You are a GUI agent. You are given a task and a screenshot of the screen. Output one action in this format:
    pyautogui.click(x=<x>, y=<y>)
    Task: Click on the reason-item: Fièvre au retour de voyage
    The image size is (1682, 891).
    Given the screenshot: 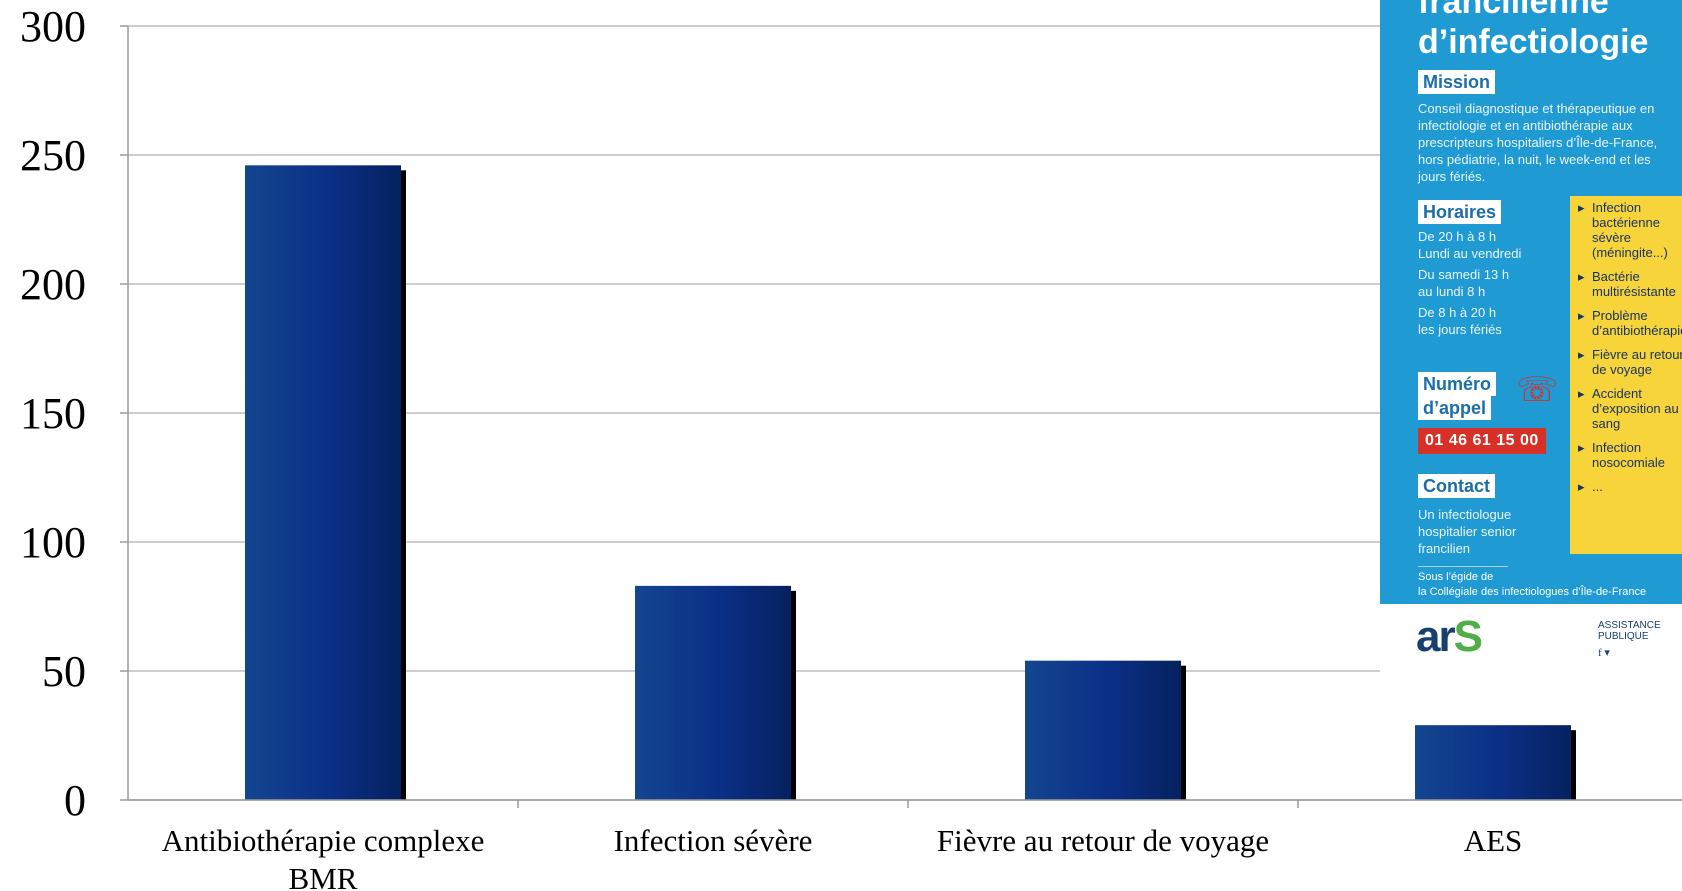 What is the action you would take?
    pyautogui.click(x=1630, y=362)
    